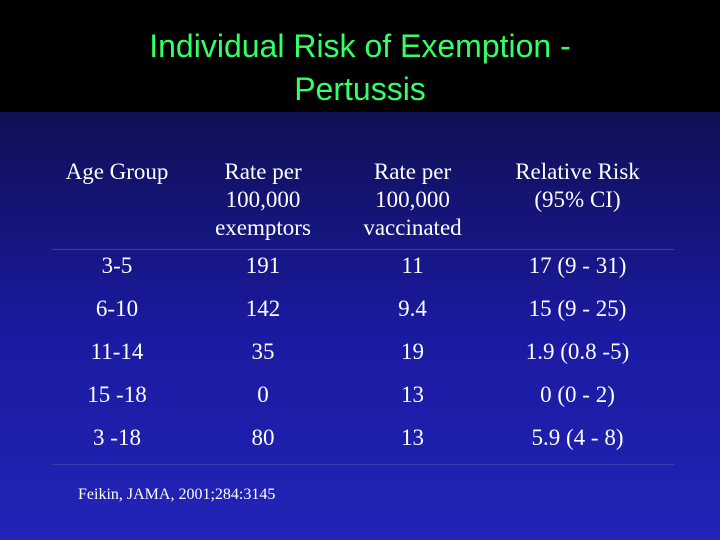 The image size is (720, 540). Describe the element at coordinates (263, 171) in the screenshot. I see `header-rate-exemptors-line-1: Rate per` at that location.